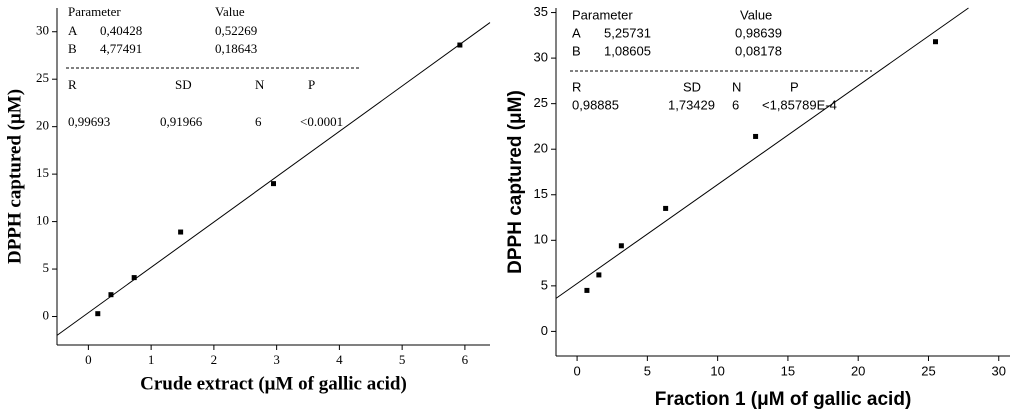 The height and width of the screenshot is (417, 1024). Describe the element at coordinates (321, 121) in the screenshot. I see `stat-value: <0.0001` at that location.